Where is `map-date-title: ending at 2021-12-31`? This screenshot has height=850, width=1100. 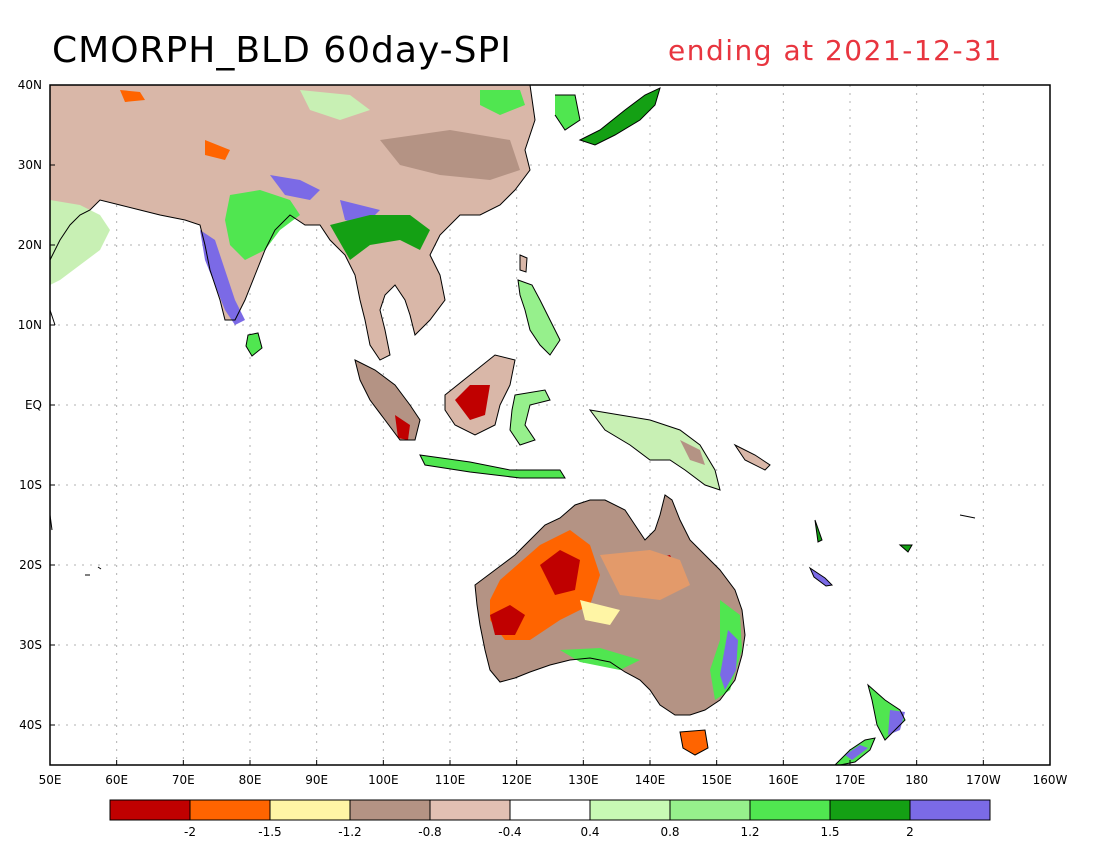 map-date-title: ending at 2021-12-31 is located at coordinates (835, 50).